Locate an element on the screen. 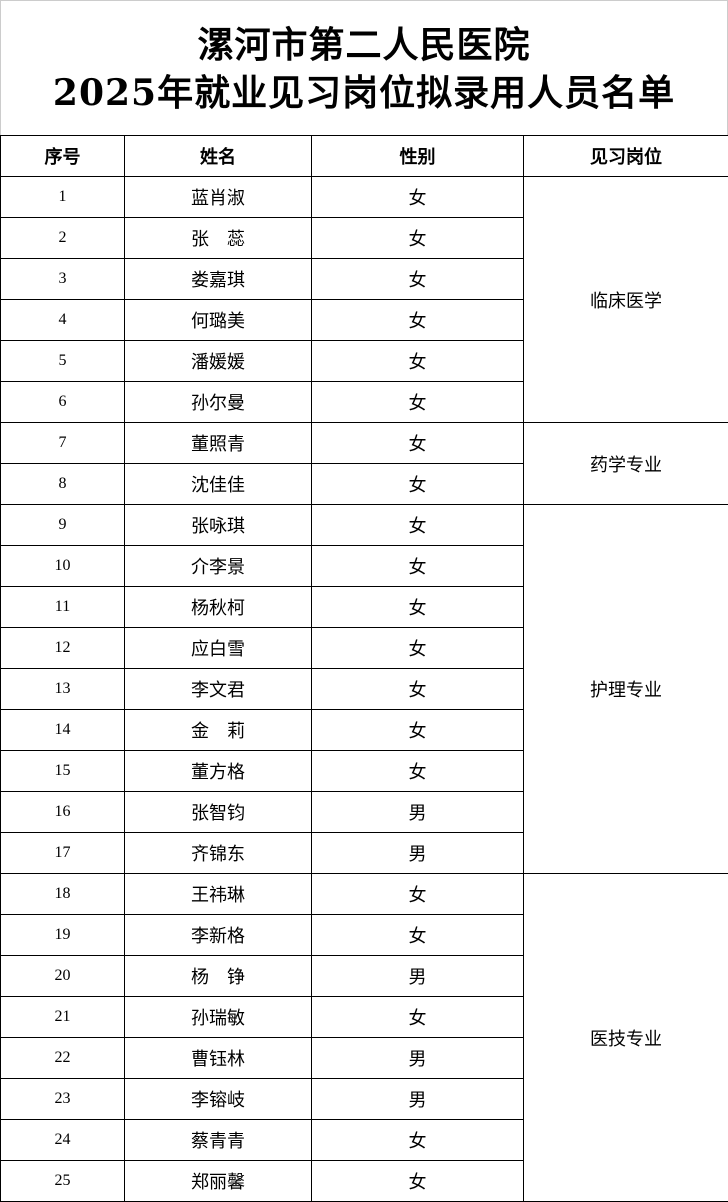 This screenshot has height=1202, width=728. cell-number: 24 is located at coordinates (62, 1140).